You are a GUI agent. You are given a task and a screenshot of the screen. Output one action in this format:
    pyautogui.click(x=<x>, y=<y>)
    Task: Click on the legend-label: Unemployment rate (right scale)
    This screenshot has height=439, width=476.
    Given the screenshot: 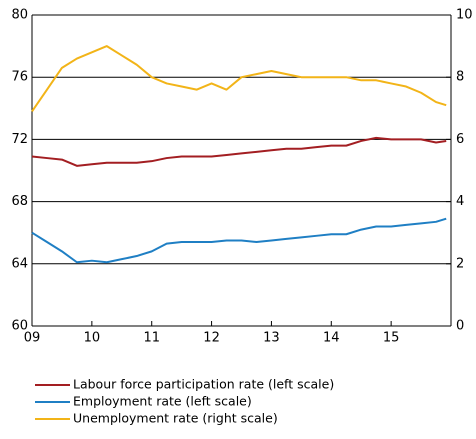 What is the action you would take?
    pyautogui.click(x=175, y=418)
    